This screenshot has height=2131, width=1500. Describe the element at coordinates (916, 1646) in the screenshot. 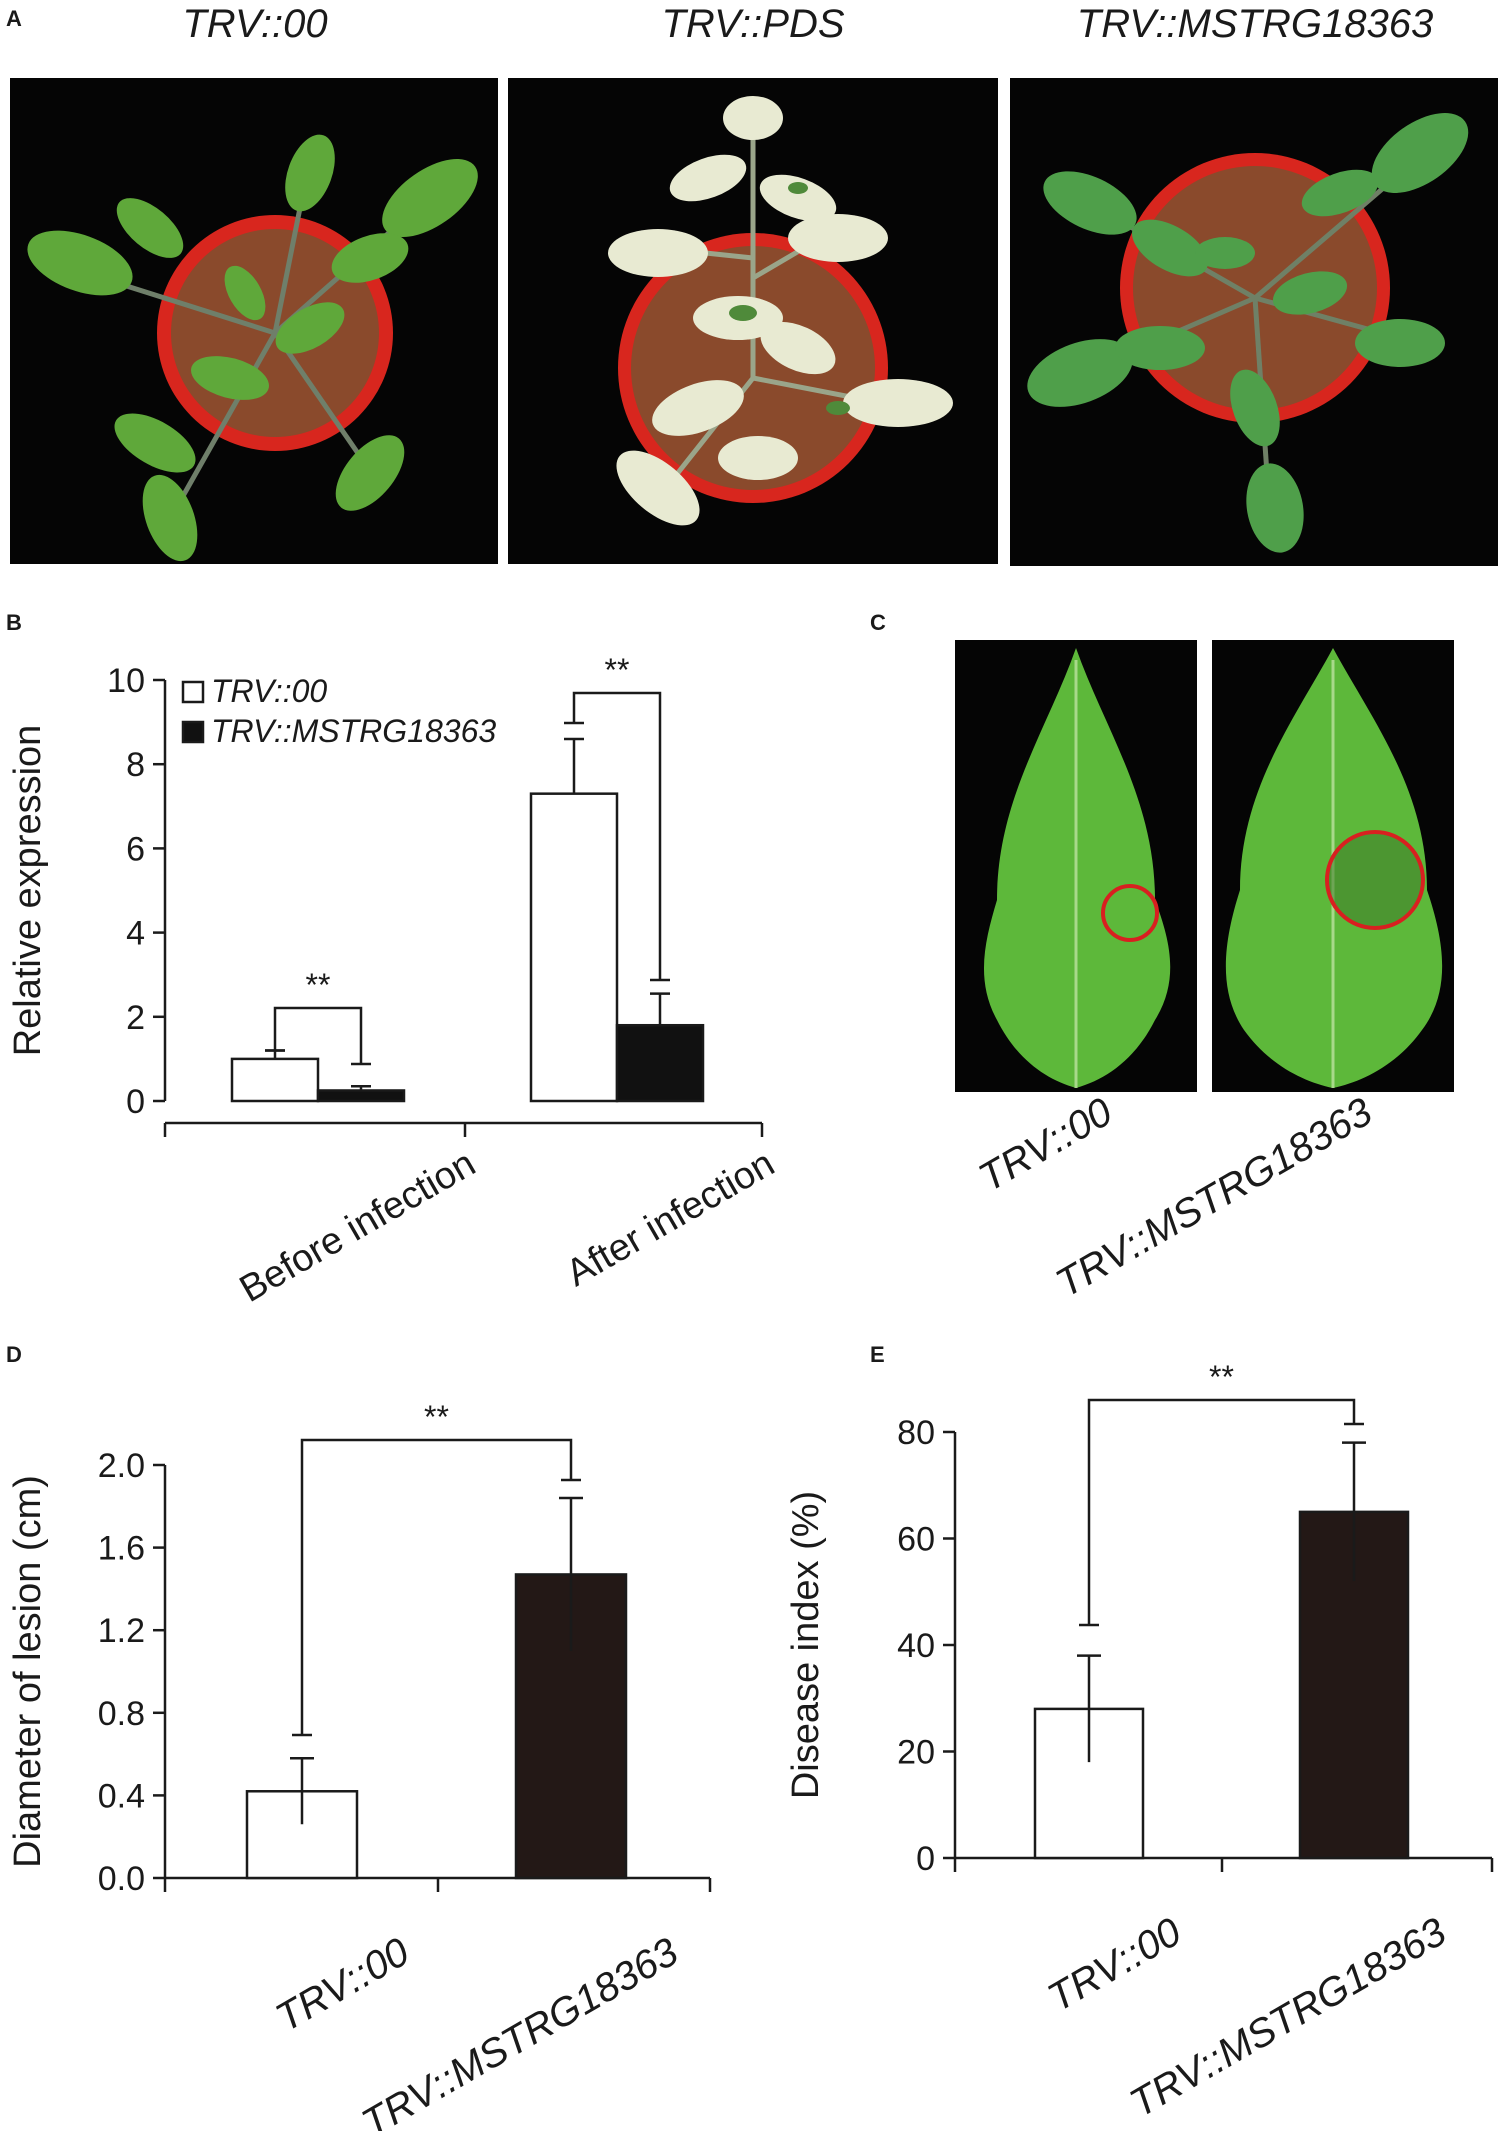

I see `panel-e-ytick-label: 40` at that location.